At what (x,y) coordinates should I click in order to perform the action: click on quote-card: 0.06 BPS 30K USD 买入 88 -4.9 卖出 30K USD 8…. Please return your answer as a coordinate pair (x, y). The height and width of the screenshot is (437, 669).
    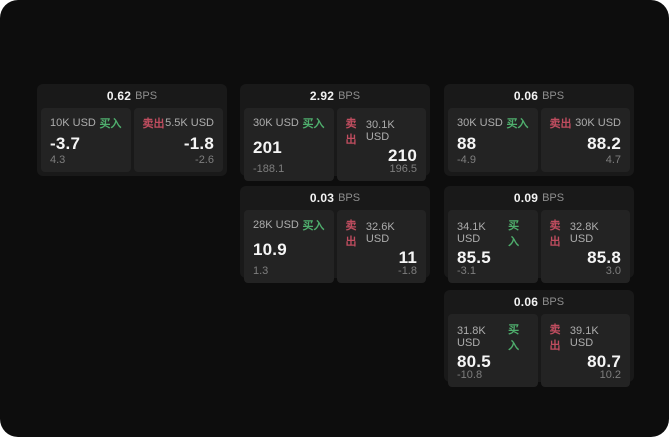
    Looking at the image, I should click on (539, 130).